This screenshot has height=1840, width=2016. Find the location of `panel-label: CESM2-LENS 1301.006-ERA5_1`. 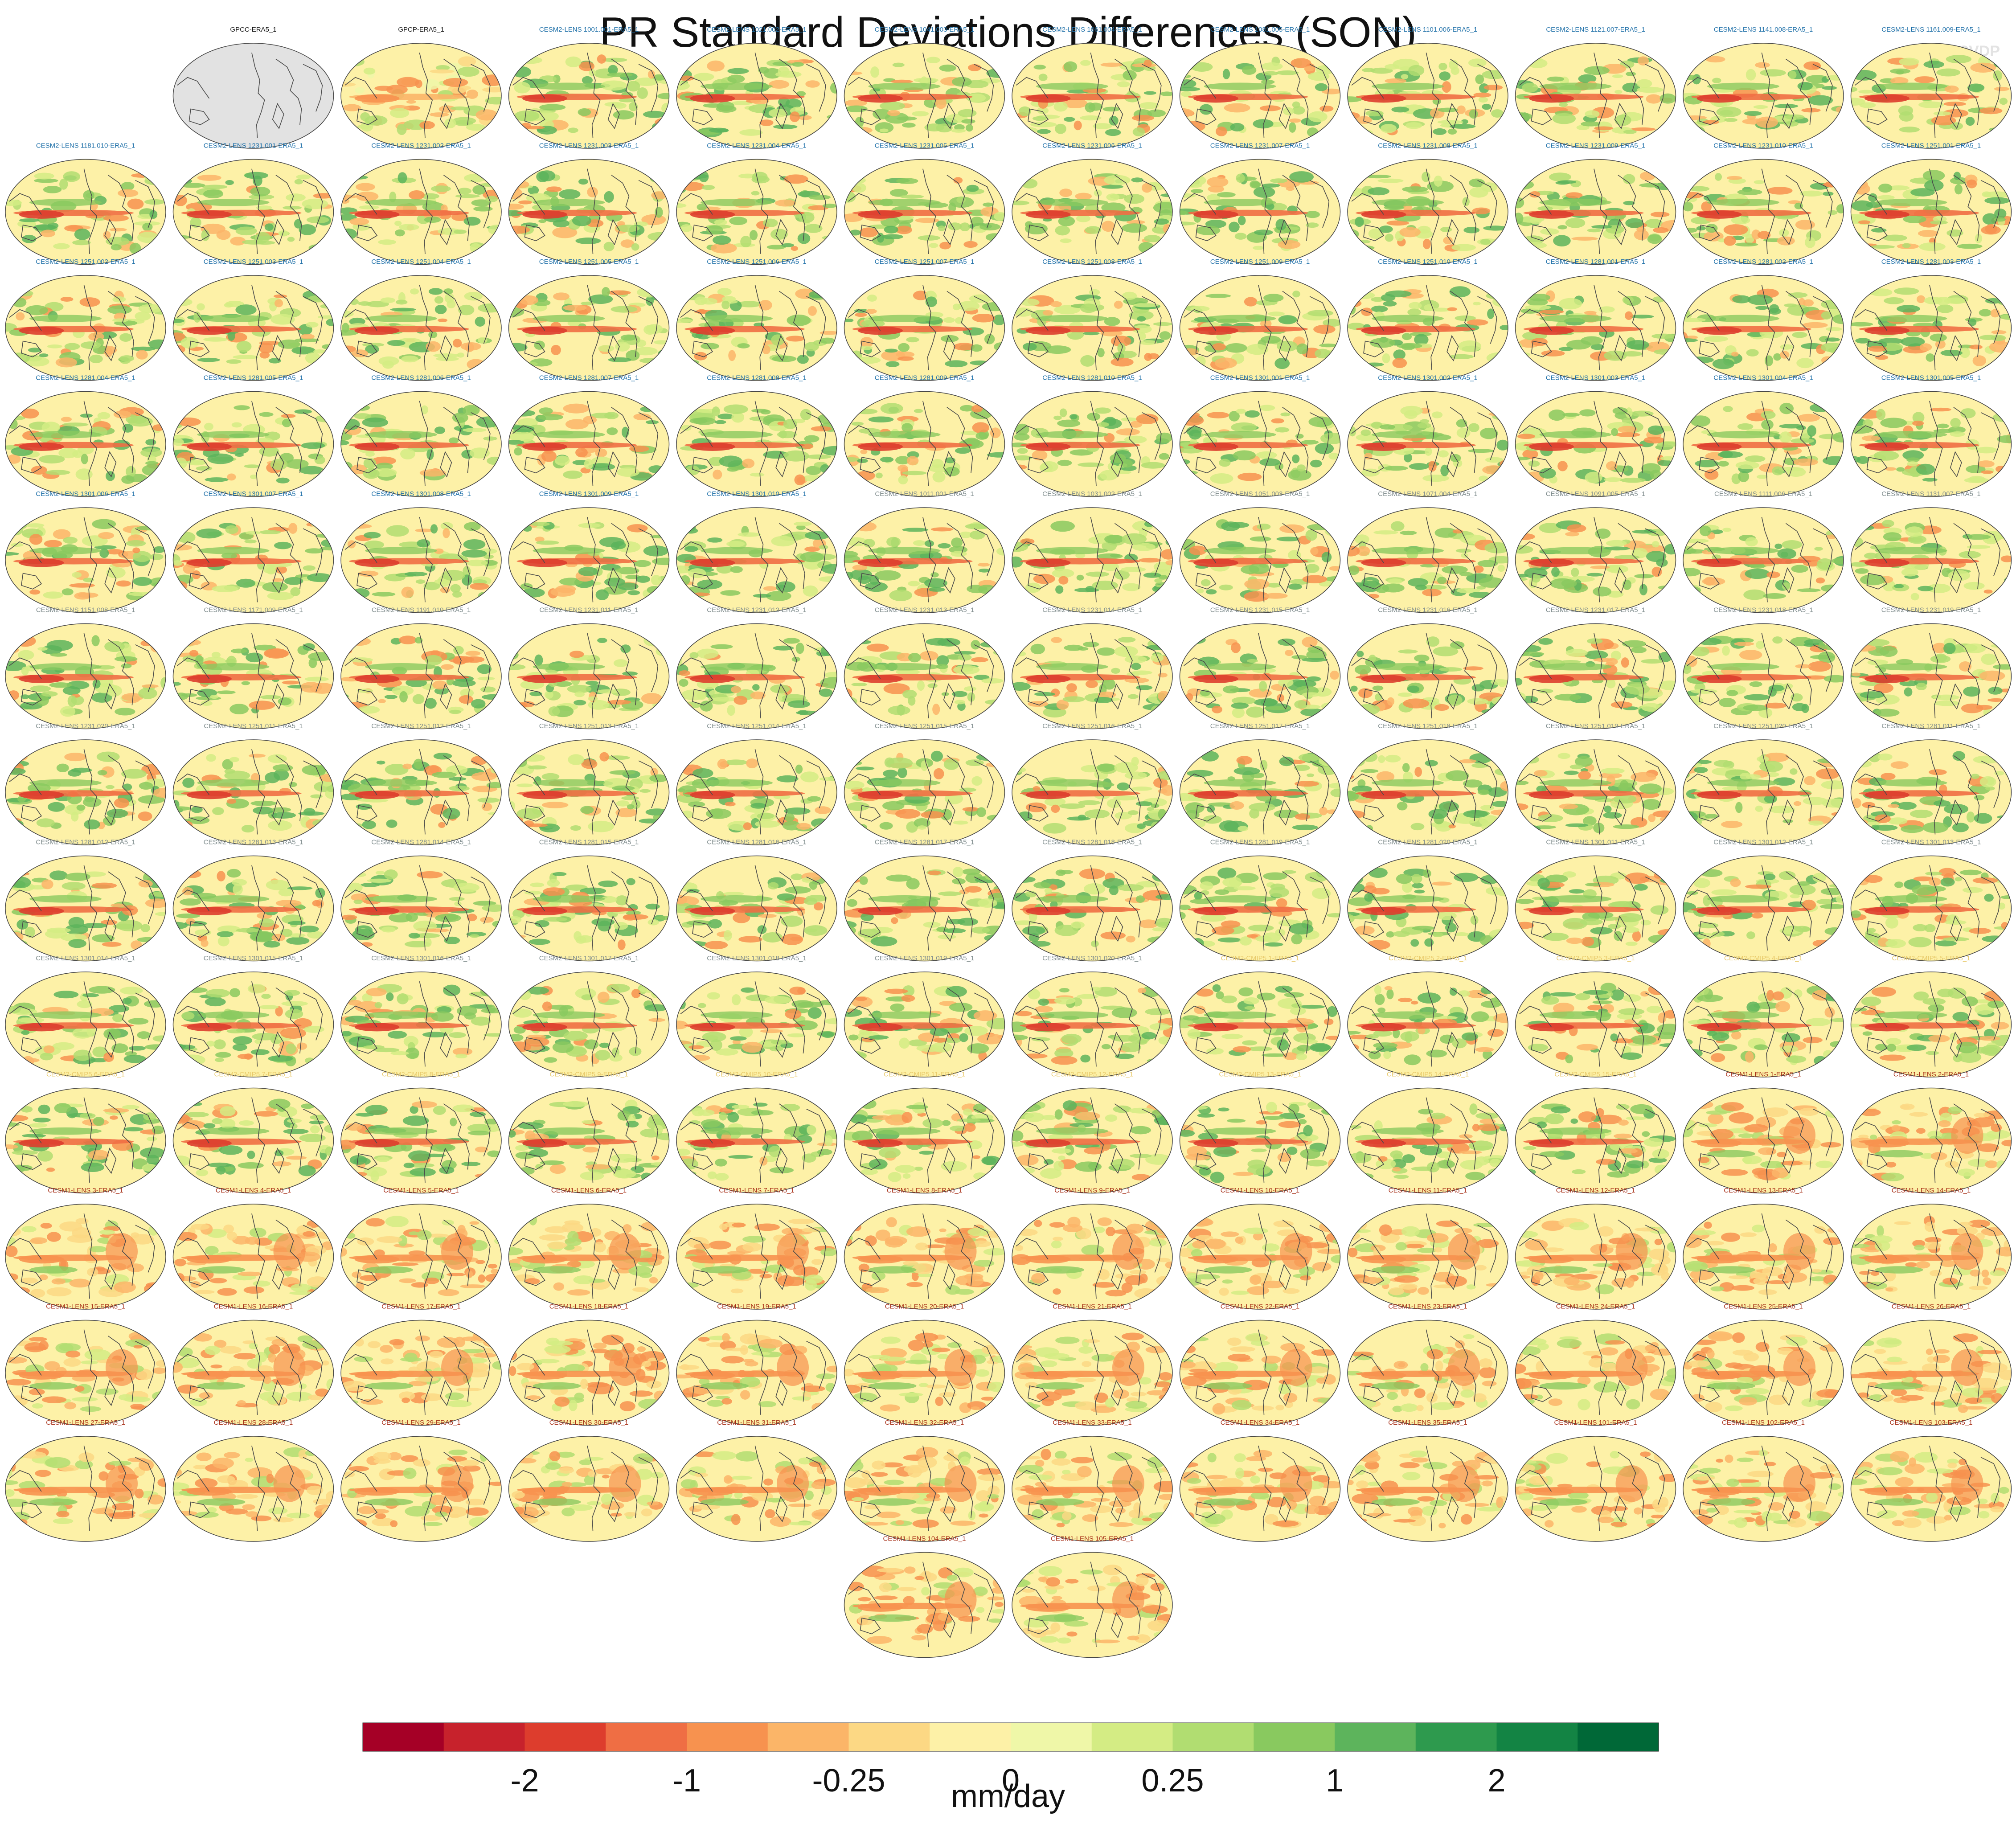

panel-label: CESM2-LENS 1301.006-ERA5_1 is located at coordinates (85, 494).